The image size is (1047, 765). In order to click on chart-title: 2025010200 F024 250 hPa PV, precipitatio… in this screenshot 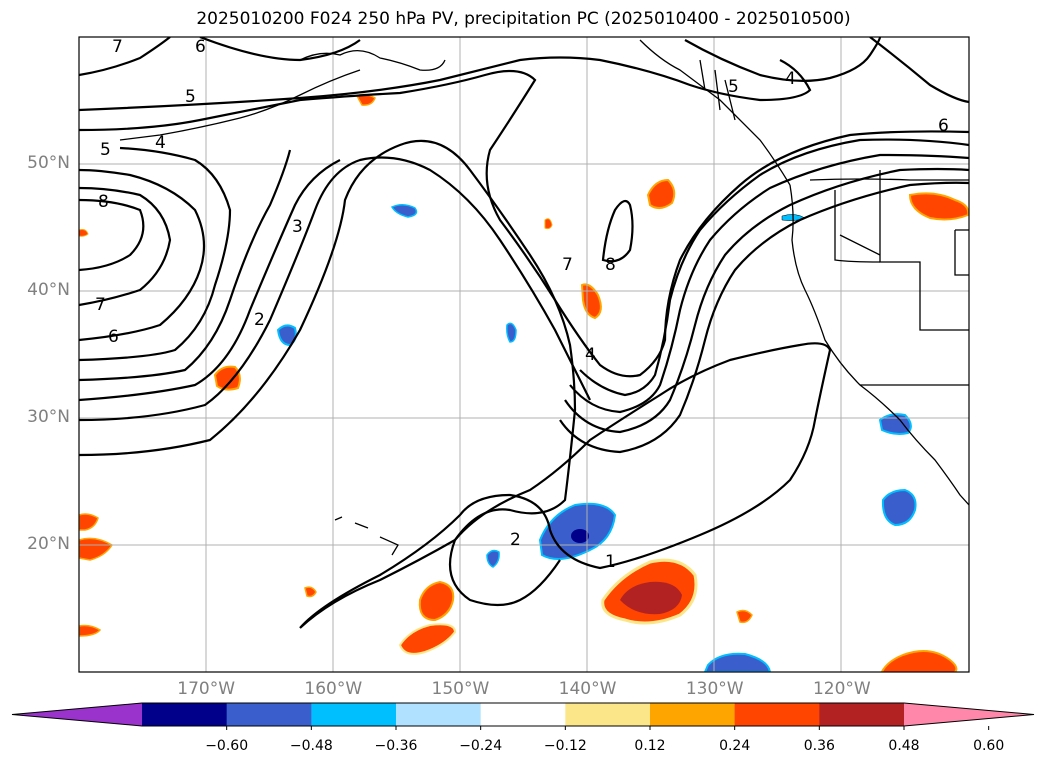, I will do `click(523, 19)`.